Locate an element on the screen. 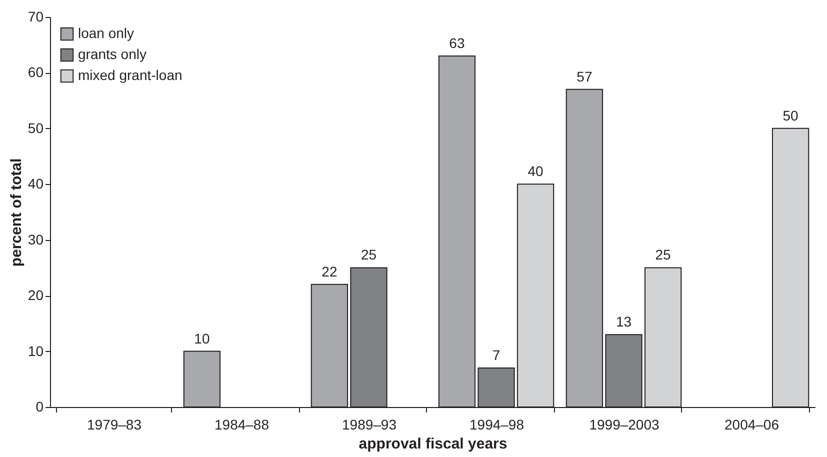  data-label: 57 is located at coordinates (584, 76).